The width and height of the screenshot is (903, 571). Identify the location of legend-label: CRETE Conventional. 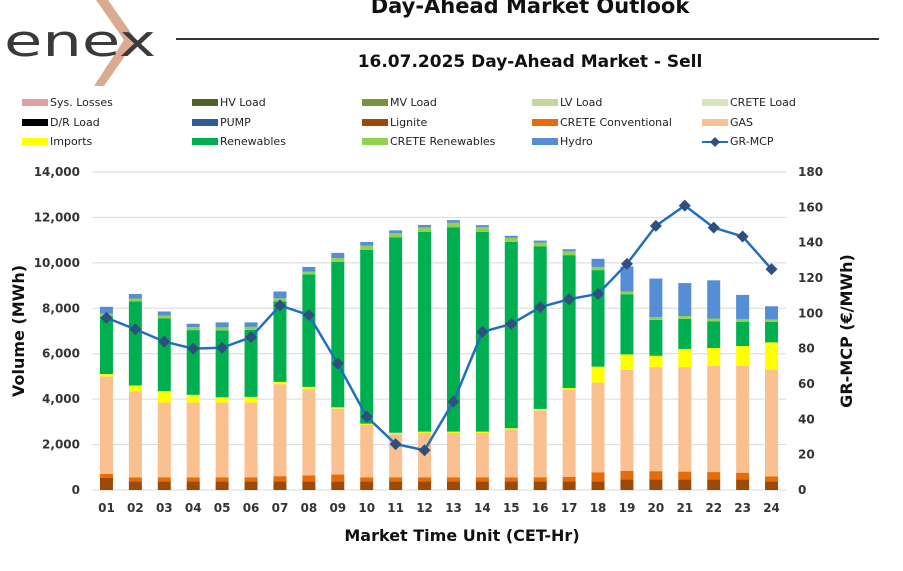
(616, 122).